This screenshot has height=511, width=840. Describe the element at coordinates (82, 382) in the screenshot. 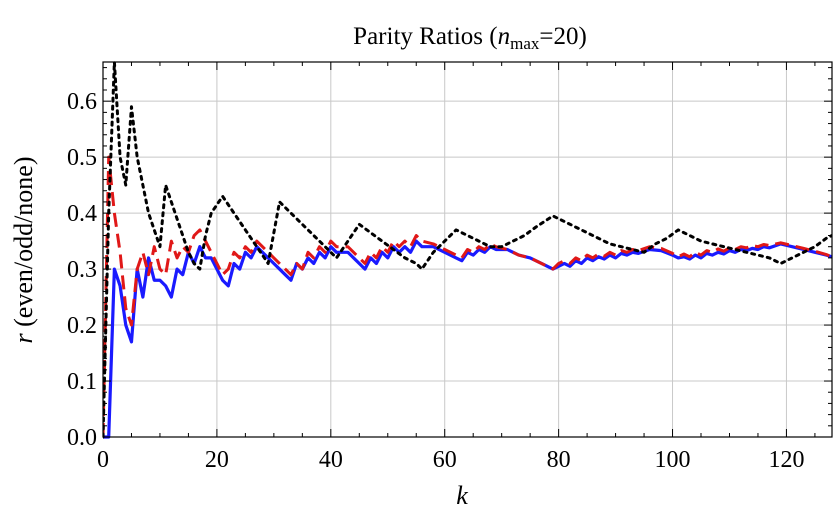

I see `y-tick-label: 0.1` at that location.